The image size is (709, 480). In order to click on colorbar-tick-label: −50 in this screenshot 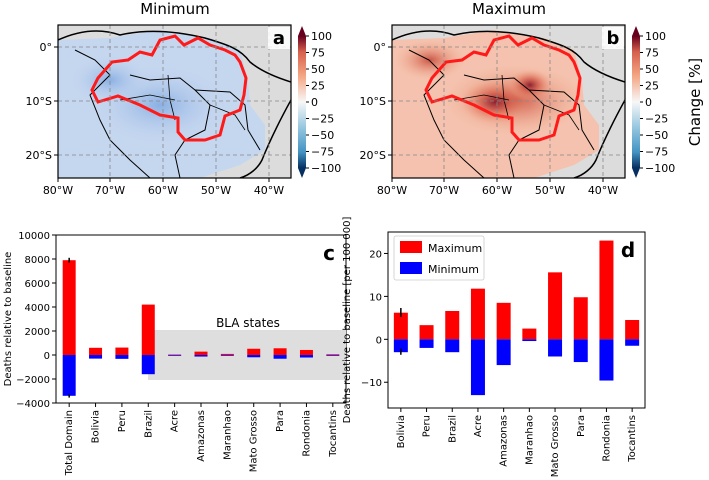, I will do `click(322, 135)`.